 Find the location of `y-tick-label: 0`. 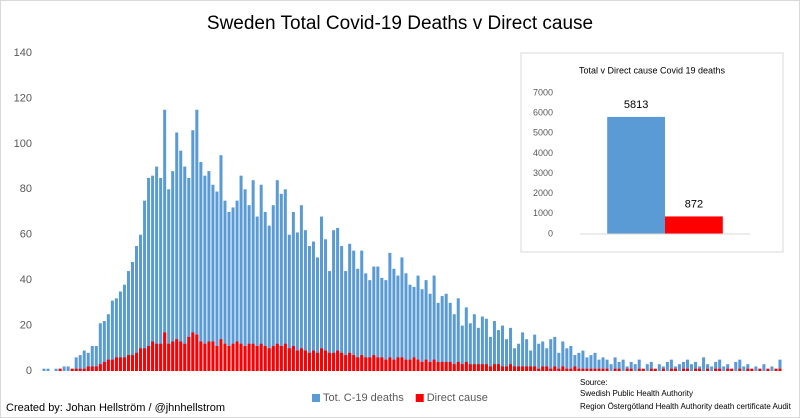

y-tick-label: 0 is located at coordinates (29, 371).